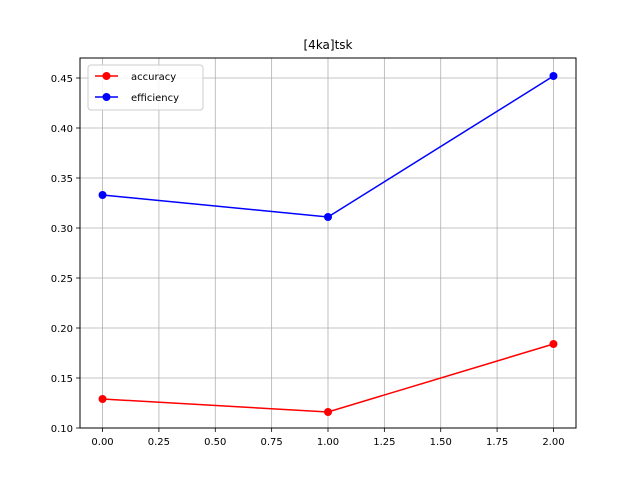  What do you see at coordinates (328, 378) in the screenshot?
I see `series-accuracy` at bounding box center [328, 378].